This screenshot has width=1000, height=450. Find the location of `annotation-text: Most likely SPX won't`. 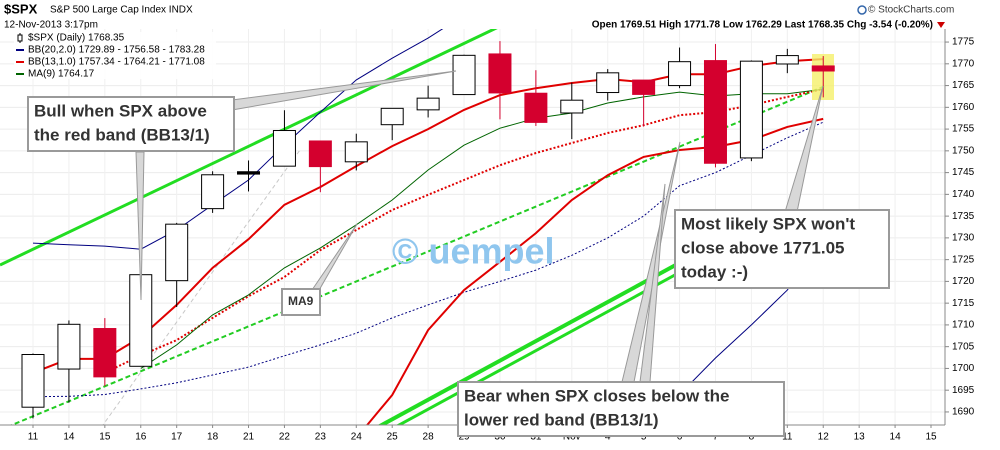

annotation-text: Most likely SPX won't is located at coordinates (768, 223).